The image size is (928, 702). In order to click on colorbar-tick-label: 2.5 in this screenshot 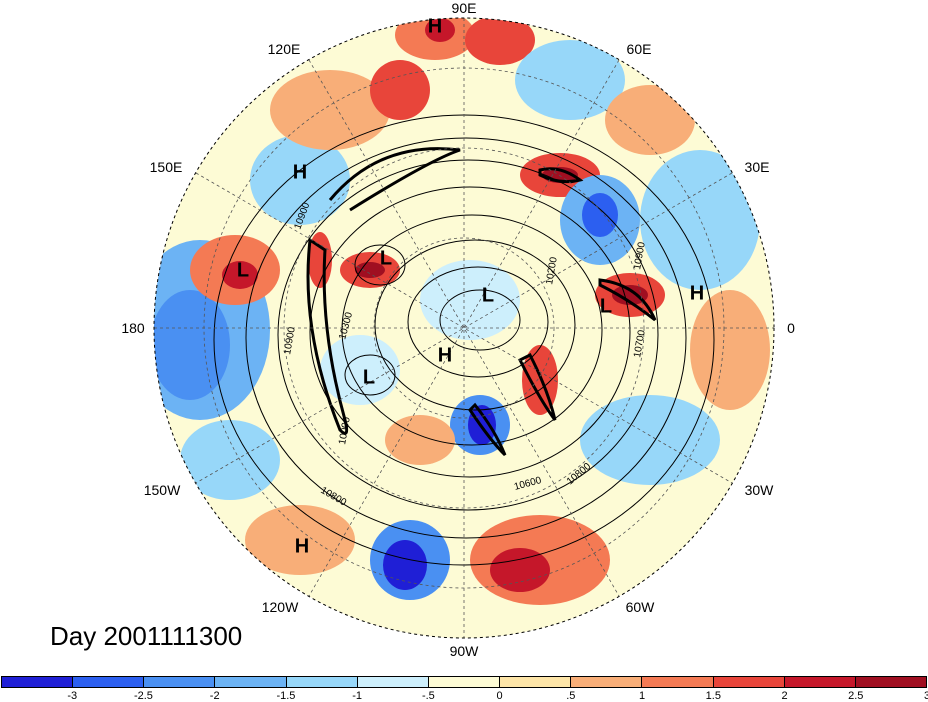, I will do `click(856, 696)`.